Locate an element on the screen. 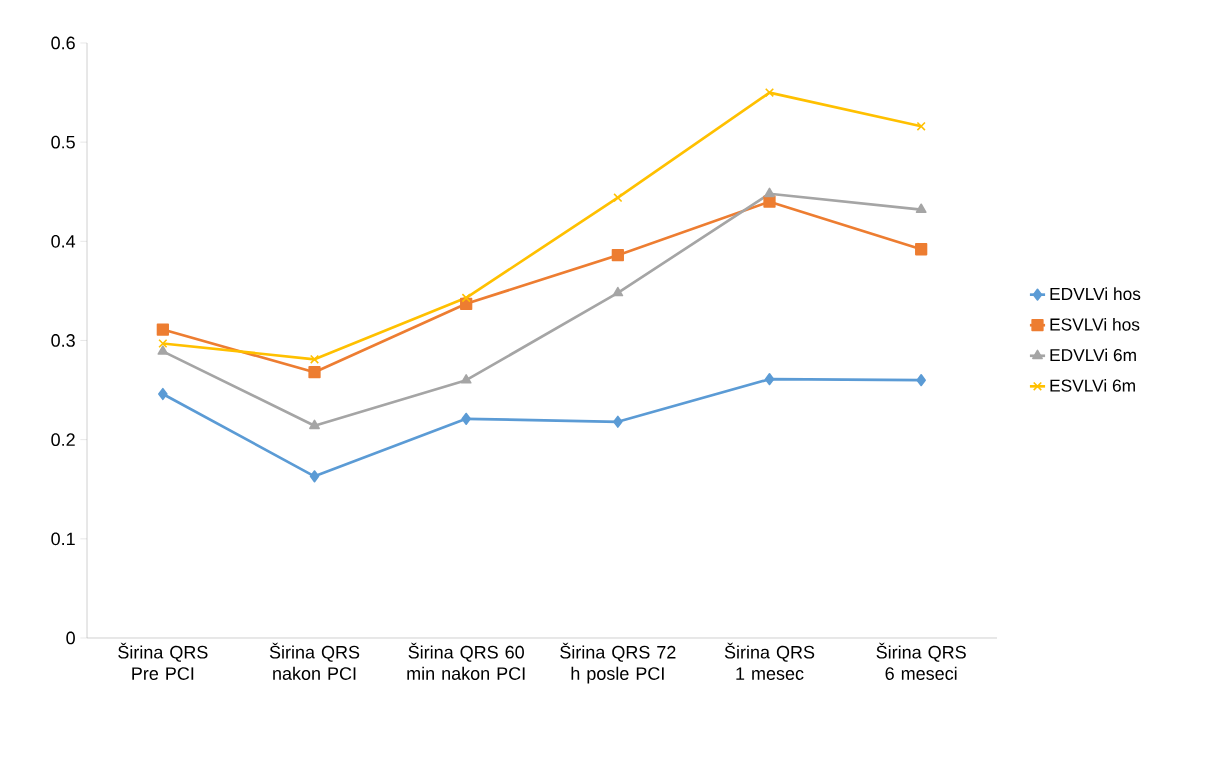  y-tick-label: 0.2 is located at coordinates (63, 440).